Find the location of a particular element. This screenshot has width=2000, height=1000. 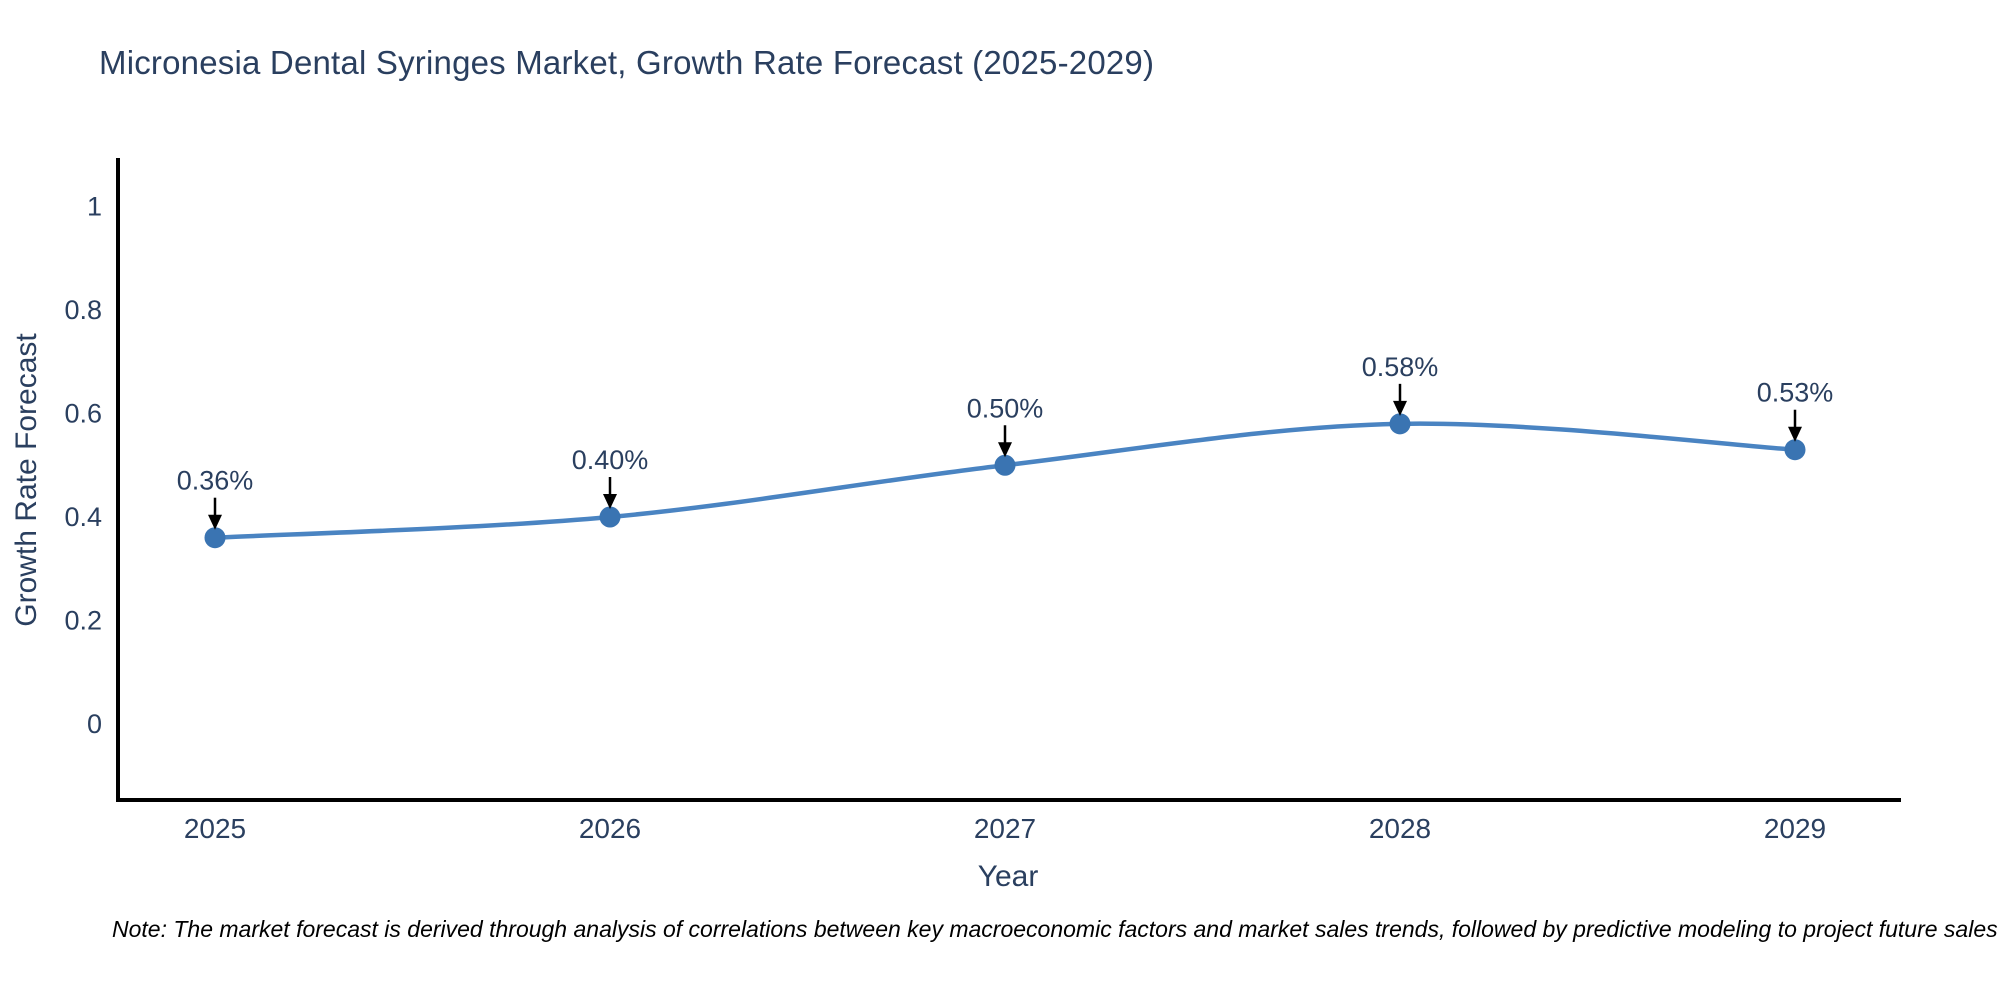

data-point-label: 0.40% is located at coordinates (610, 460).